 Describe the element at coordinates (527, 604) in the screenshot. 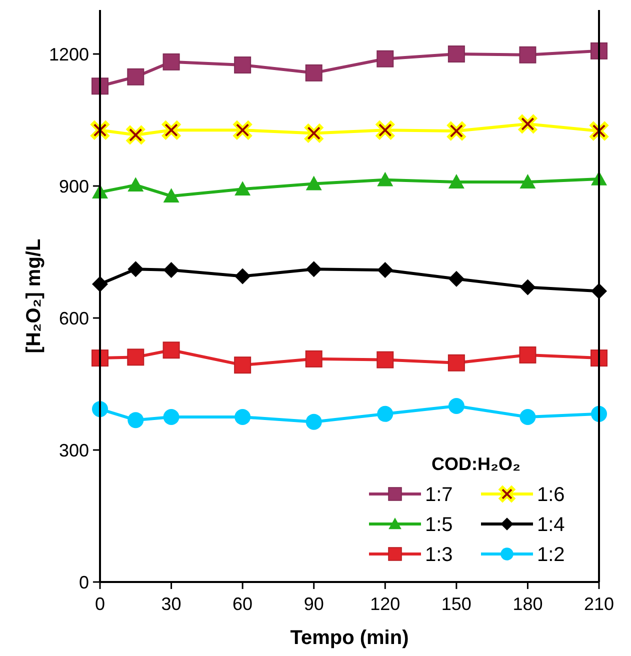

I see `x-tick-label: 180` at that location.